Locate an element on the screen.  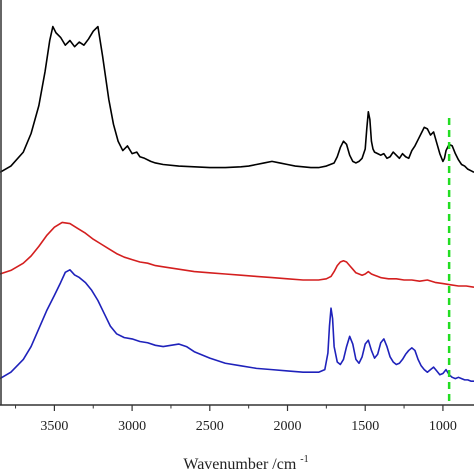
x-axis-label-text: Wavenumber /cm is located at coordinates (239, 464).